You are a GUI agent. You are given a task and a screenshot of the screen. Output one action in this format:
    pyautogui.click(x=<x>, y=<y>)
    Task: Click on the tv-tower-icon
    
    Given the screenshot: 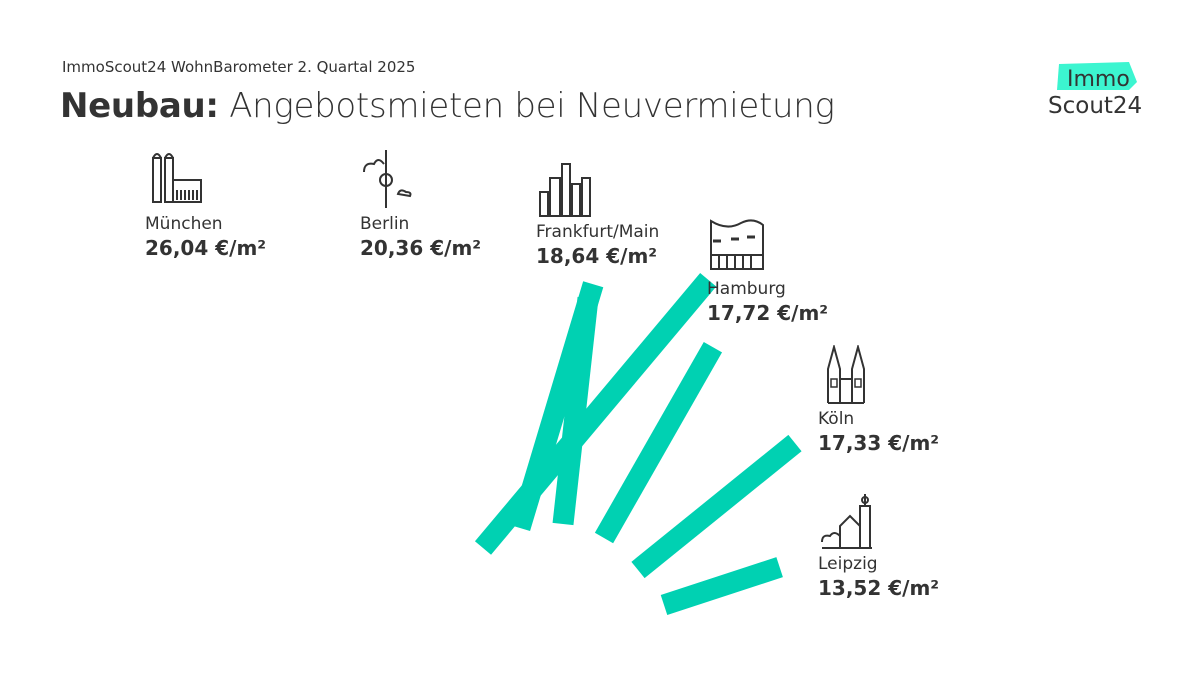 What is the action you would take?
    pyautogui.click(x=387, y=179)
    